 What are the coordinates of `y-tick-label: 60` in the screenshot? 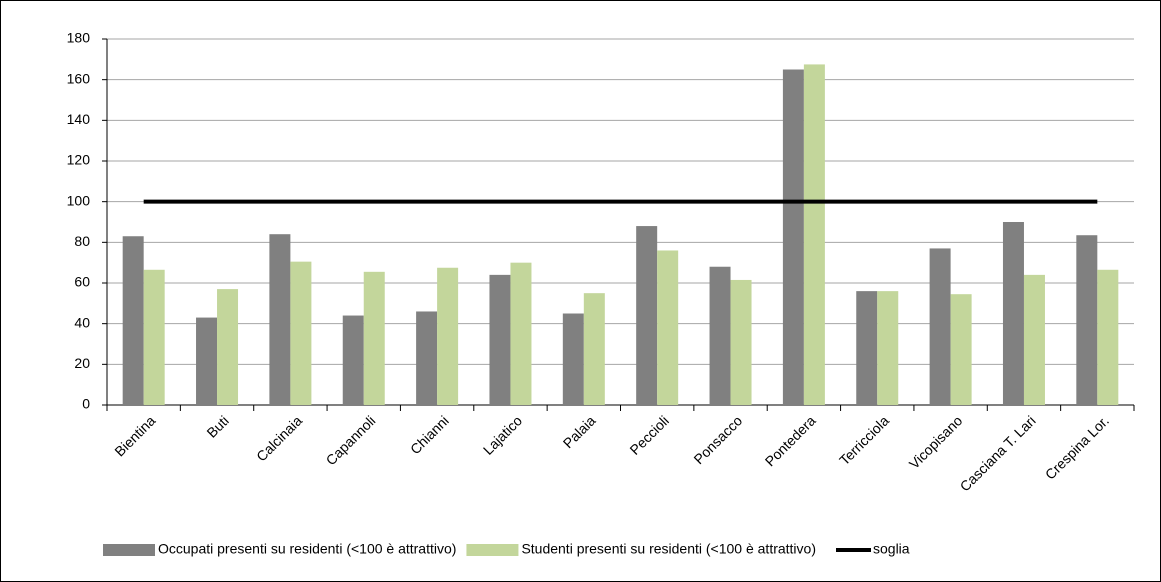 It's located at (82, 282).